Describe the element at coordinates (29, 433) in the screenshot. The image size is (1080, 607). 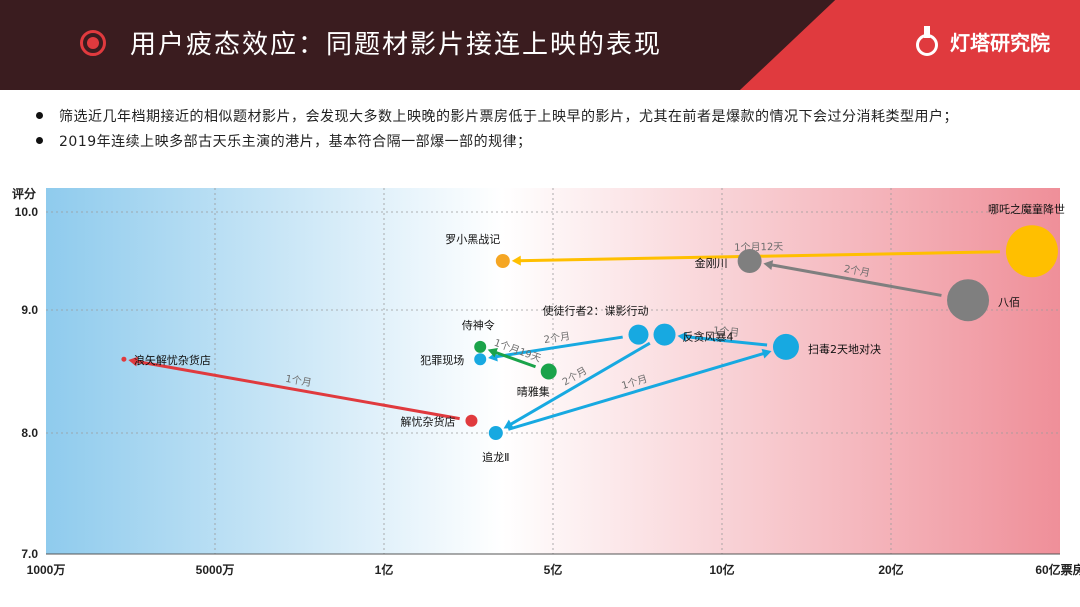
I see `y-tick-label: 8.0` at that location.